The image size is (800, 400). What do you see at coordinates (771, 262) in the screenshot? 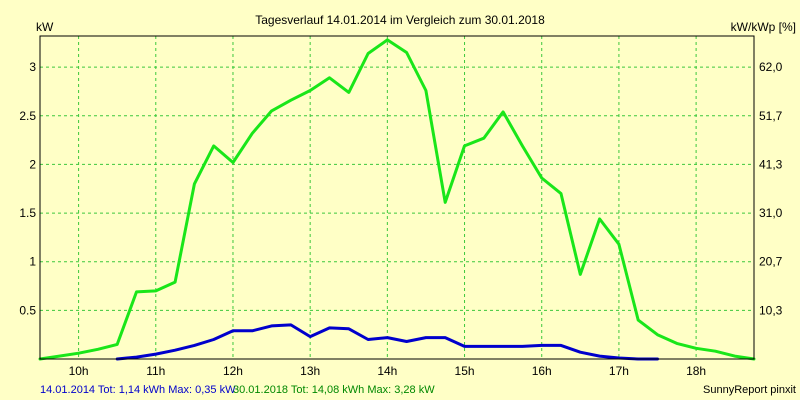
I see `y2-tick-label: 20,7` at bounding box center [771, 262].